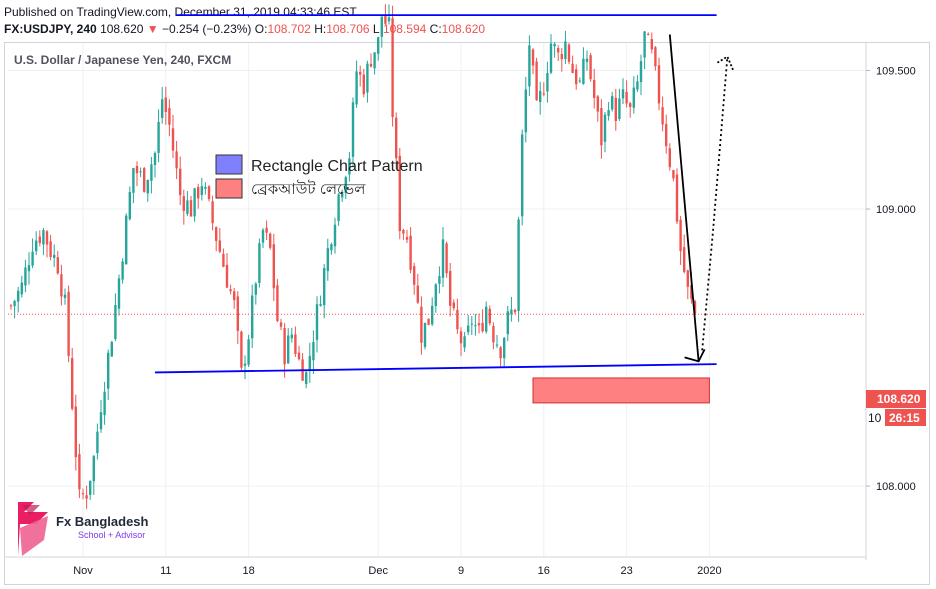  What do you see at coordinates (122, 60) in the screenshot?
I see `chart-title: U.S. Dollar / Japanese Yen, 240, FXCM` at bounding box center [122, 60].